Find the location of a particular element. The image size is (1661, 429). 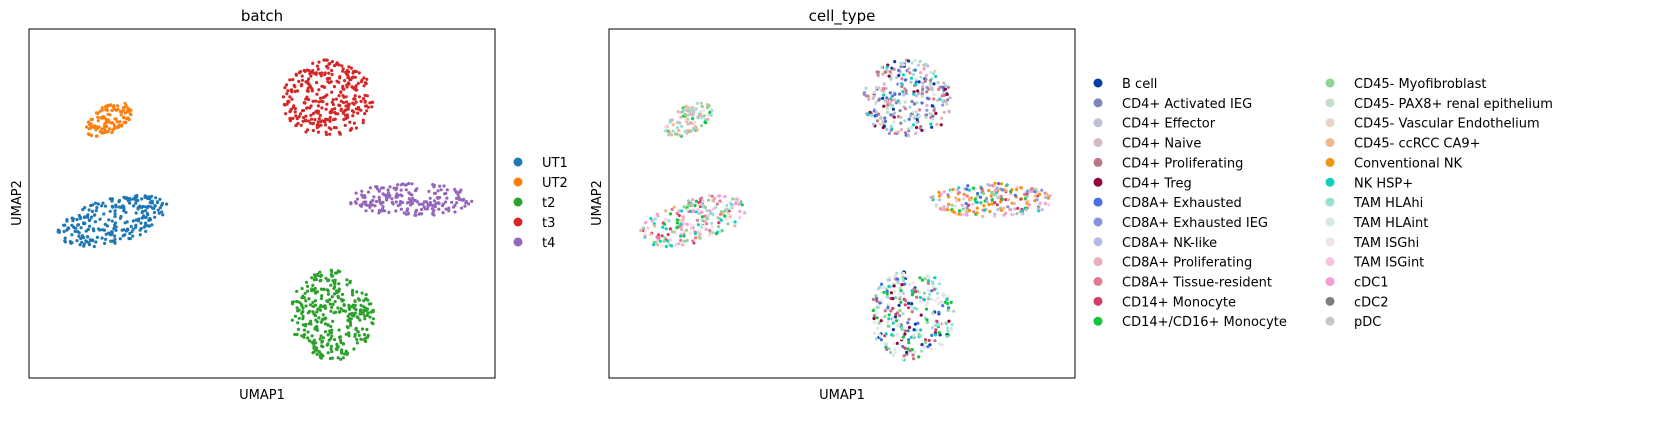

legend-label: CD45- Myofibroblast is located at coordinates (1420, 84).